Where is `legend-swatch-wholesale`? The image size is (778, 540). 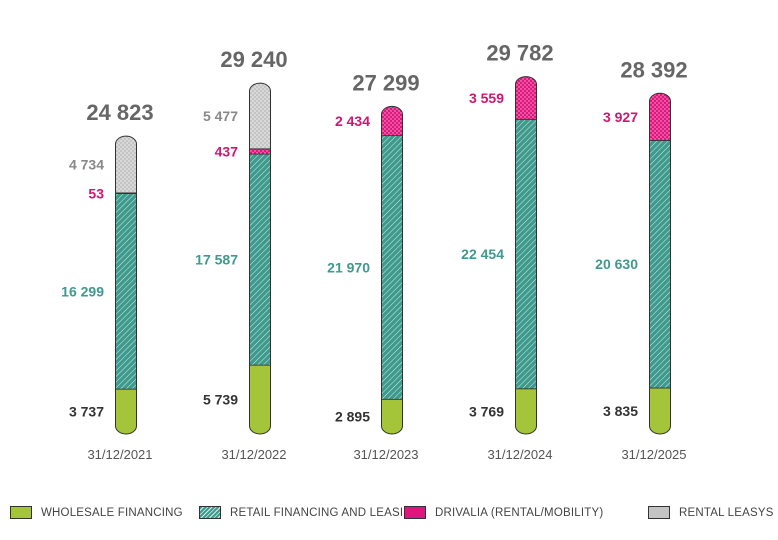 legend-swatch-wholesale is located at coordinates (21, 512).